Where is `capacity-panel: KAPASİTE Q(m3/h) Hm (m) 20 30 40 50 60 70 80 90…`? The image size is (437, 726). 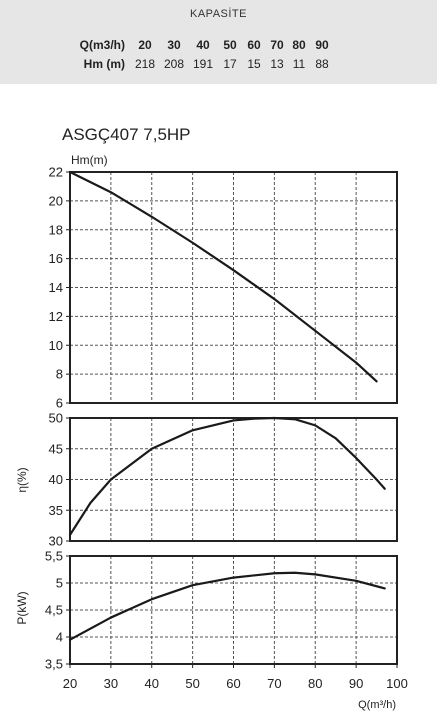 capacity-panel: KAPASİTE Q(m3/h) Hm (m) 20 30 40 50 60 70 80 90… is located at coordinates (218, 42).